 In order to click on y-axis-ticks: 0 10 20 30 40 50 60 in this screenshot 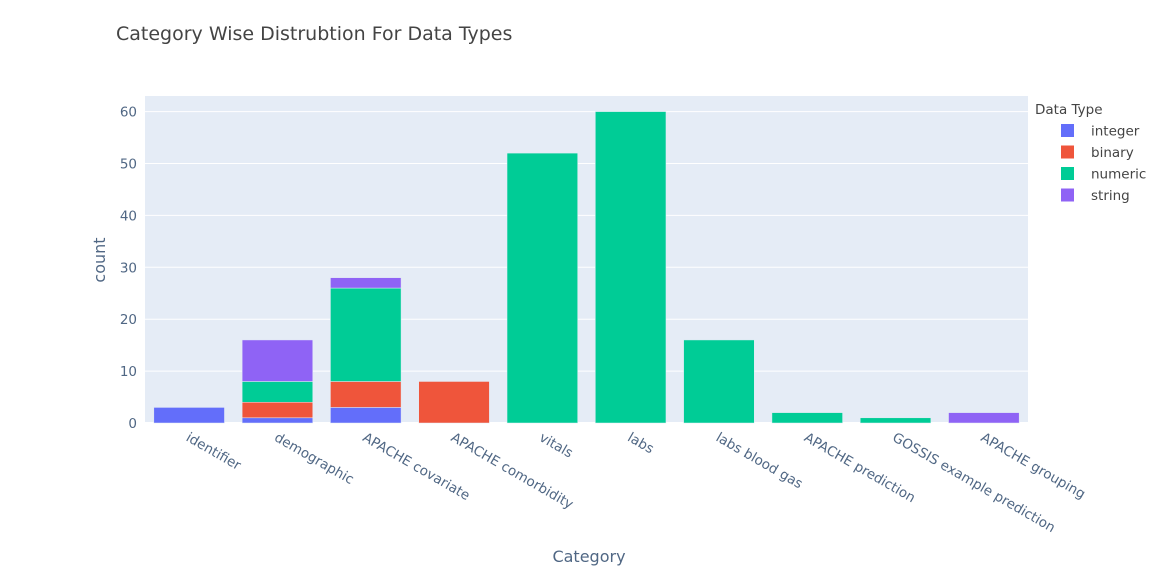, I will do `click(128, 268)`.